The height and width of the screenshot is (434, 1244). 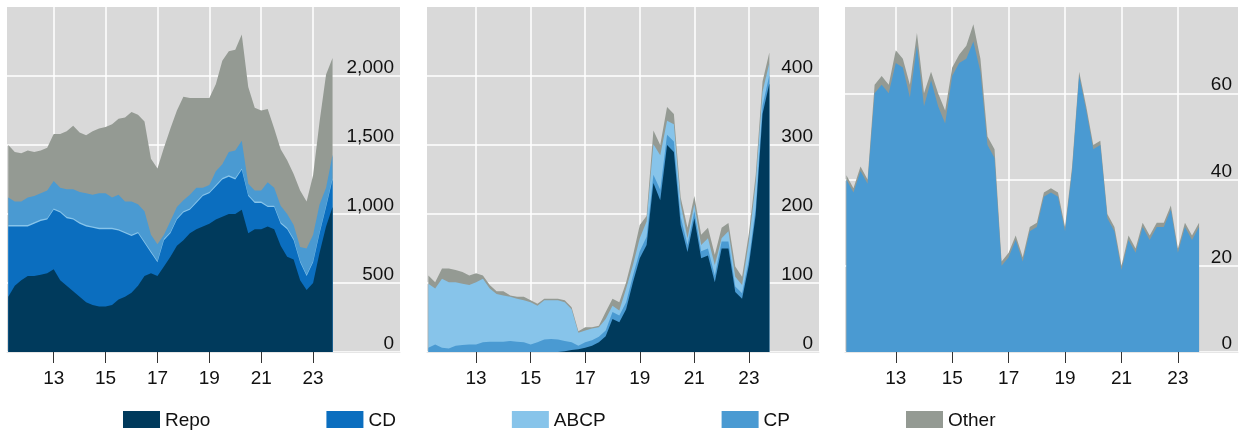 What do you see at coordinates (1221, 84) in the screenshot?
I see `y-tick-label: 60` at bounding box center [1221, 84].